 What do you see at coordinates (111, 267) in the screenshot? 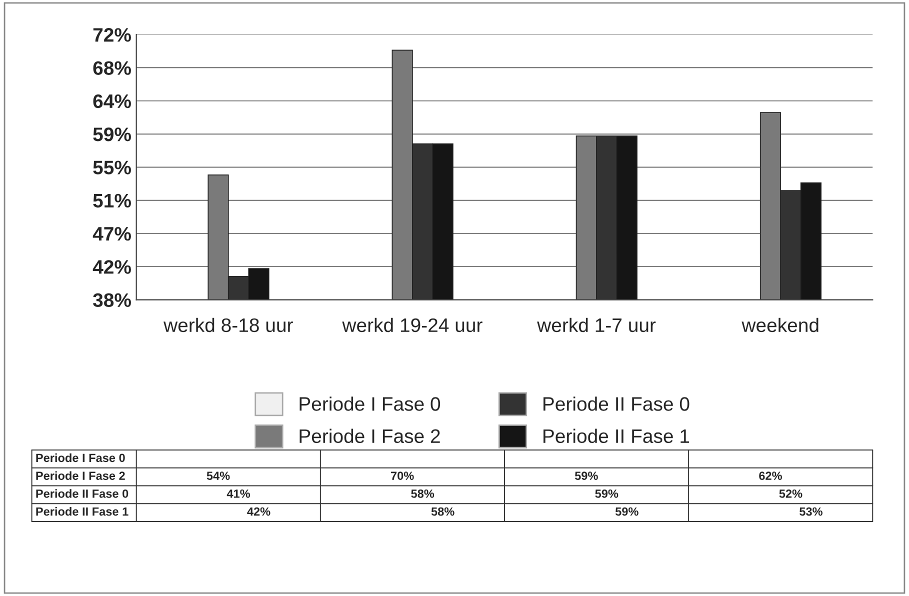
I see `y-tick-label: 42%` at bounding box center [111, 267].